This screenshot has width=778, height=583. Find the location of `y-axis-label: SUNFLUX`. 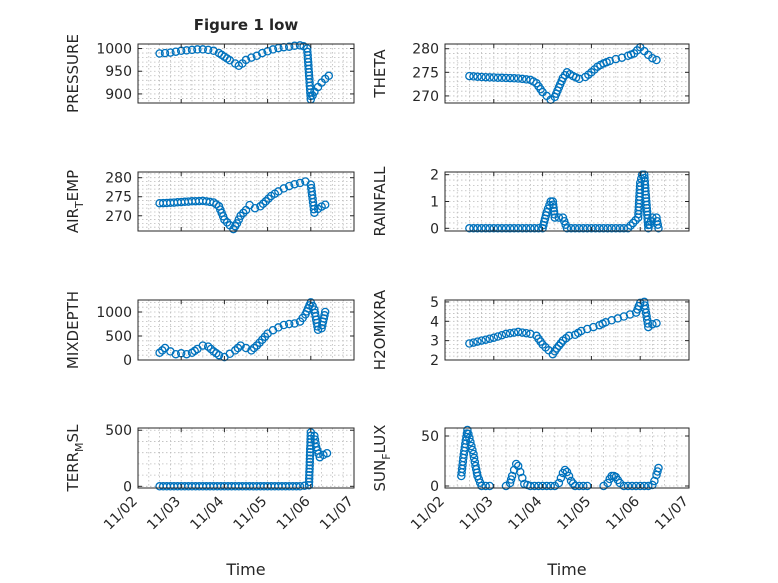

y-axis-label: SUNFLUX is located at coordinates (382, 458).